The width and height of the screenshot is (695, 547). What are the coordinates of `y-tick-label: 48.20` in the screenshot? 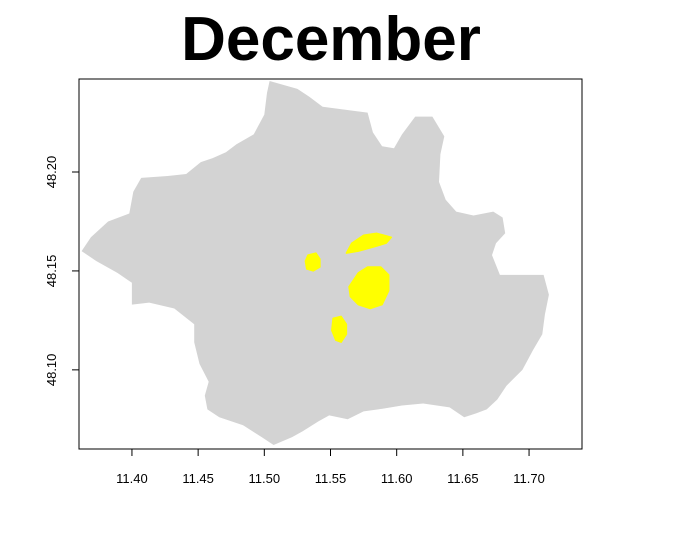 It's located at (51, 172).